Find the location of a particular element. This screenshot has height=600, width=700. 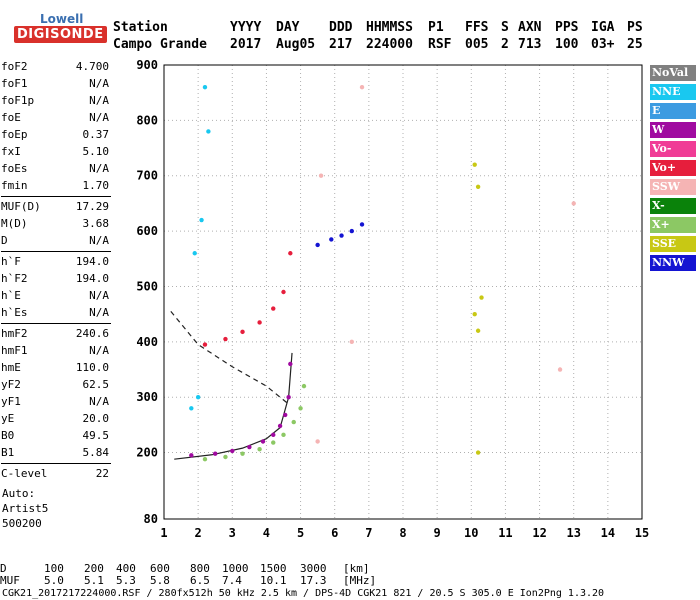

param-row: fxI 5.10 is located at coordinates (56, 151).